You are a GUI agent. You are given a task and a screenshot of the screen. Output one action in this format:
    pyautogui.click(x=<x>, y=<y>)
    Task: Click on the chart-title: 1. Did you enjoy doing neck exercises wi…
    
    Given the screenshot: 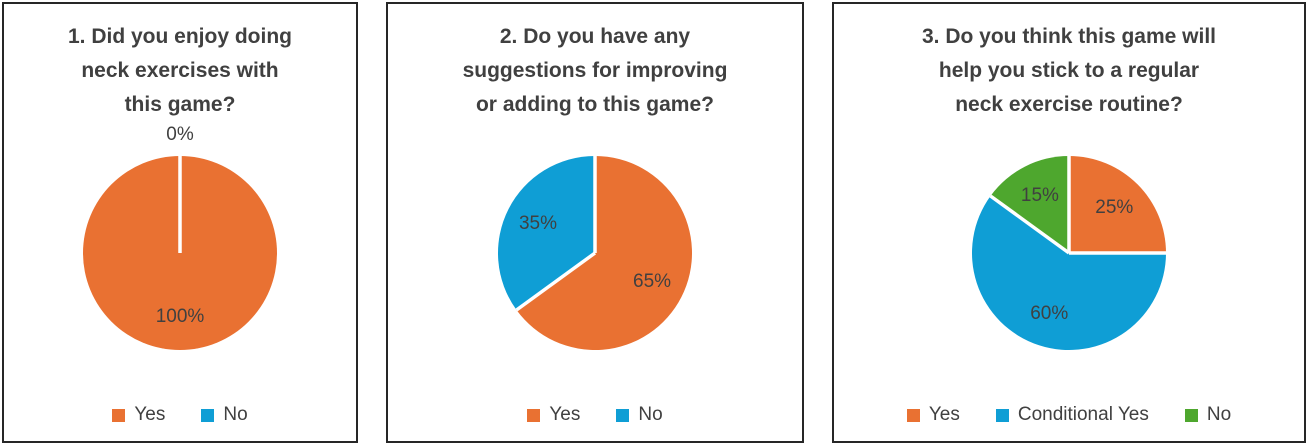 What is the action you would take?
    pyautogui.click(x=179, y=71)
    